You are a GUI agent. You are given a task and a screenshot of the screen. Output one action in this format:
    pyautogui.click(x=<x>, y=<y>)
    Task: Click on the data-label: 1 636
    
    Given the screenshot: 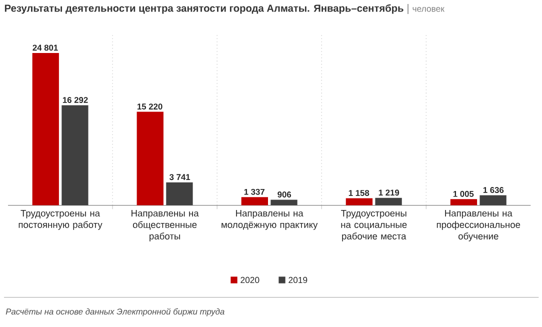 What is the action you would take?
    pyautogui.click(x=493, y=190)
    